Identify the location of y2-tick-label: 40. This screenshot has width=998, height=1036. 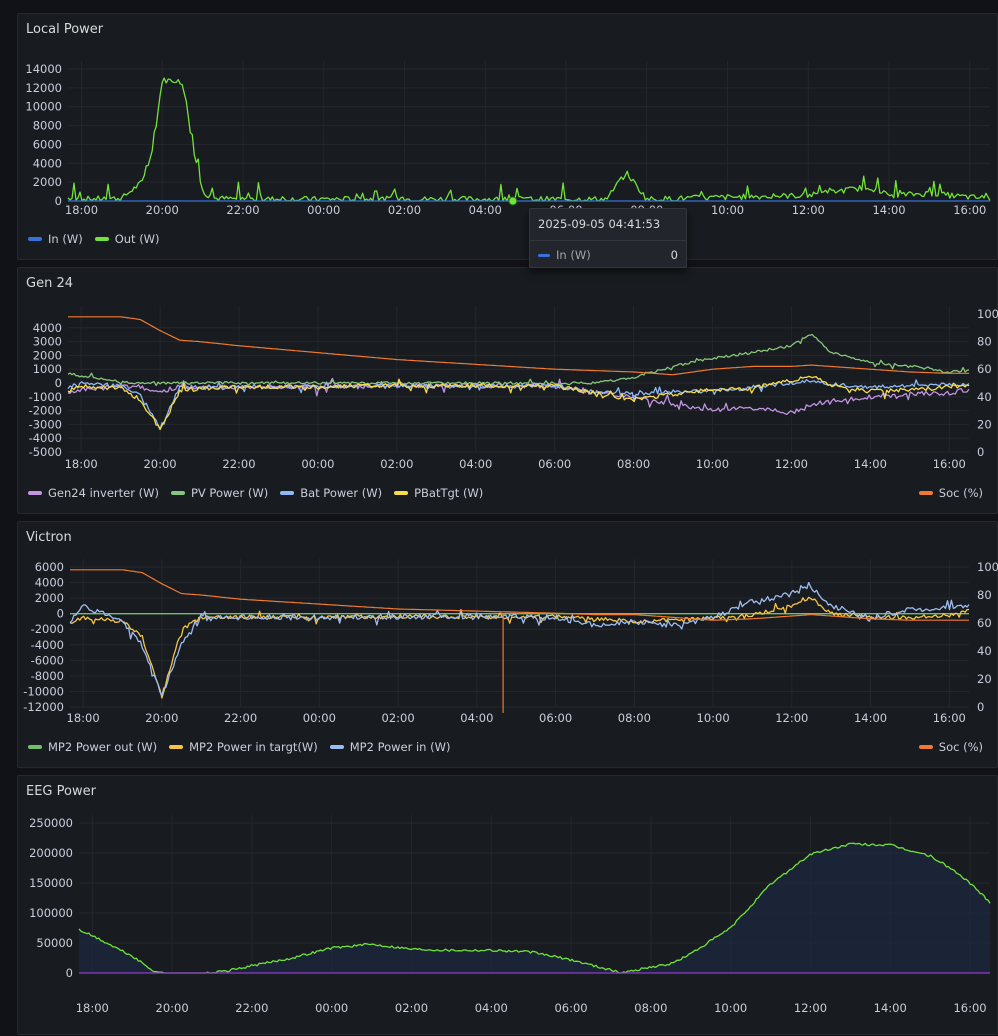
(984, 651).